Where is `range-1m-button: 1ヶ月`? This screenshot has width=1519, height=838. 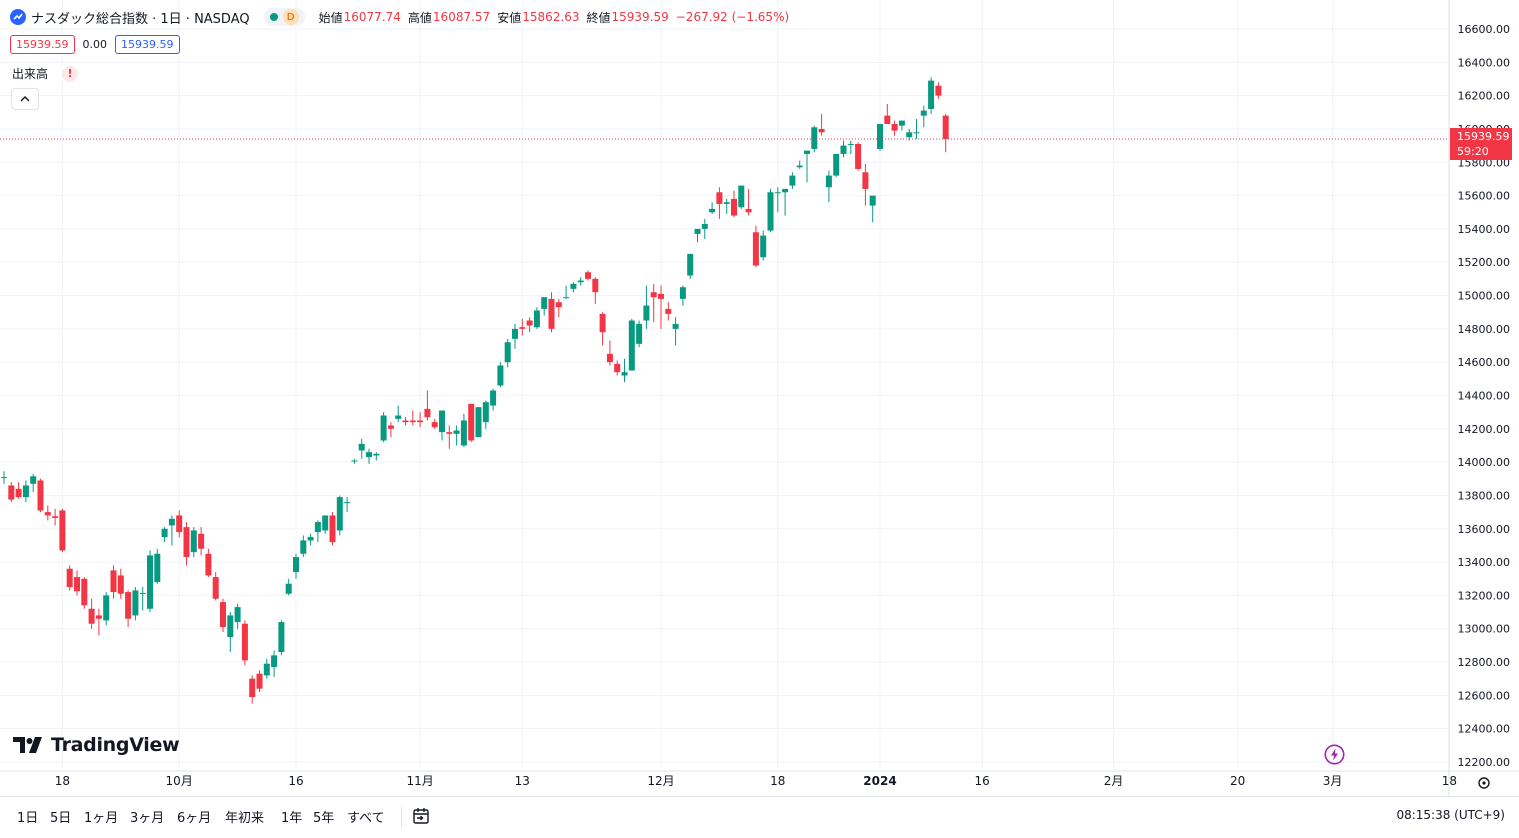
range-1m-button: 1ヶ月 is located at coordinates (101, 818).